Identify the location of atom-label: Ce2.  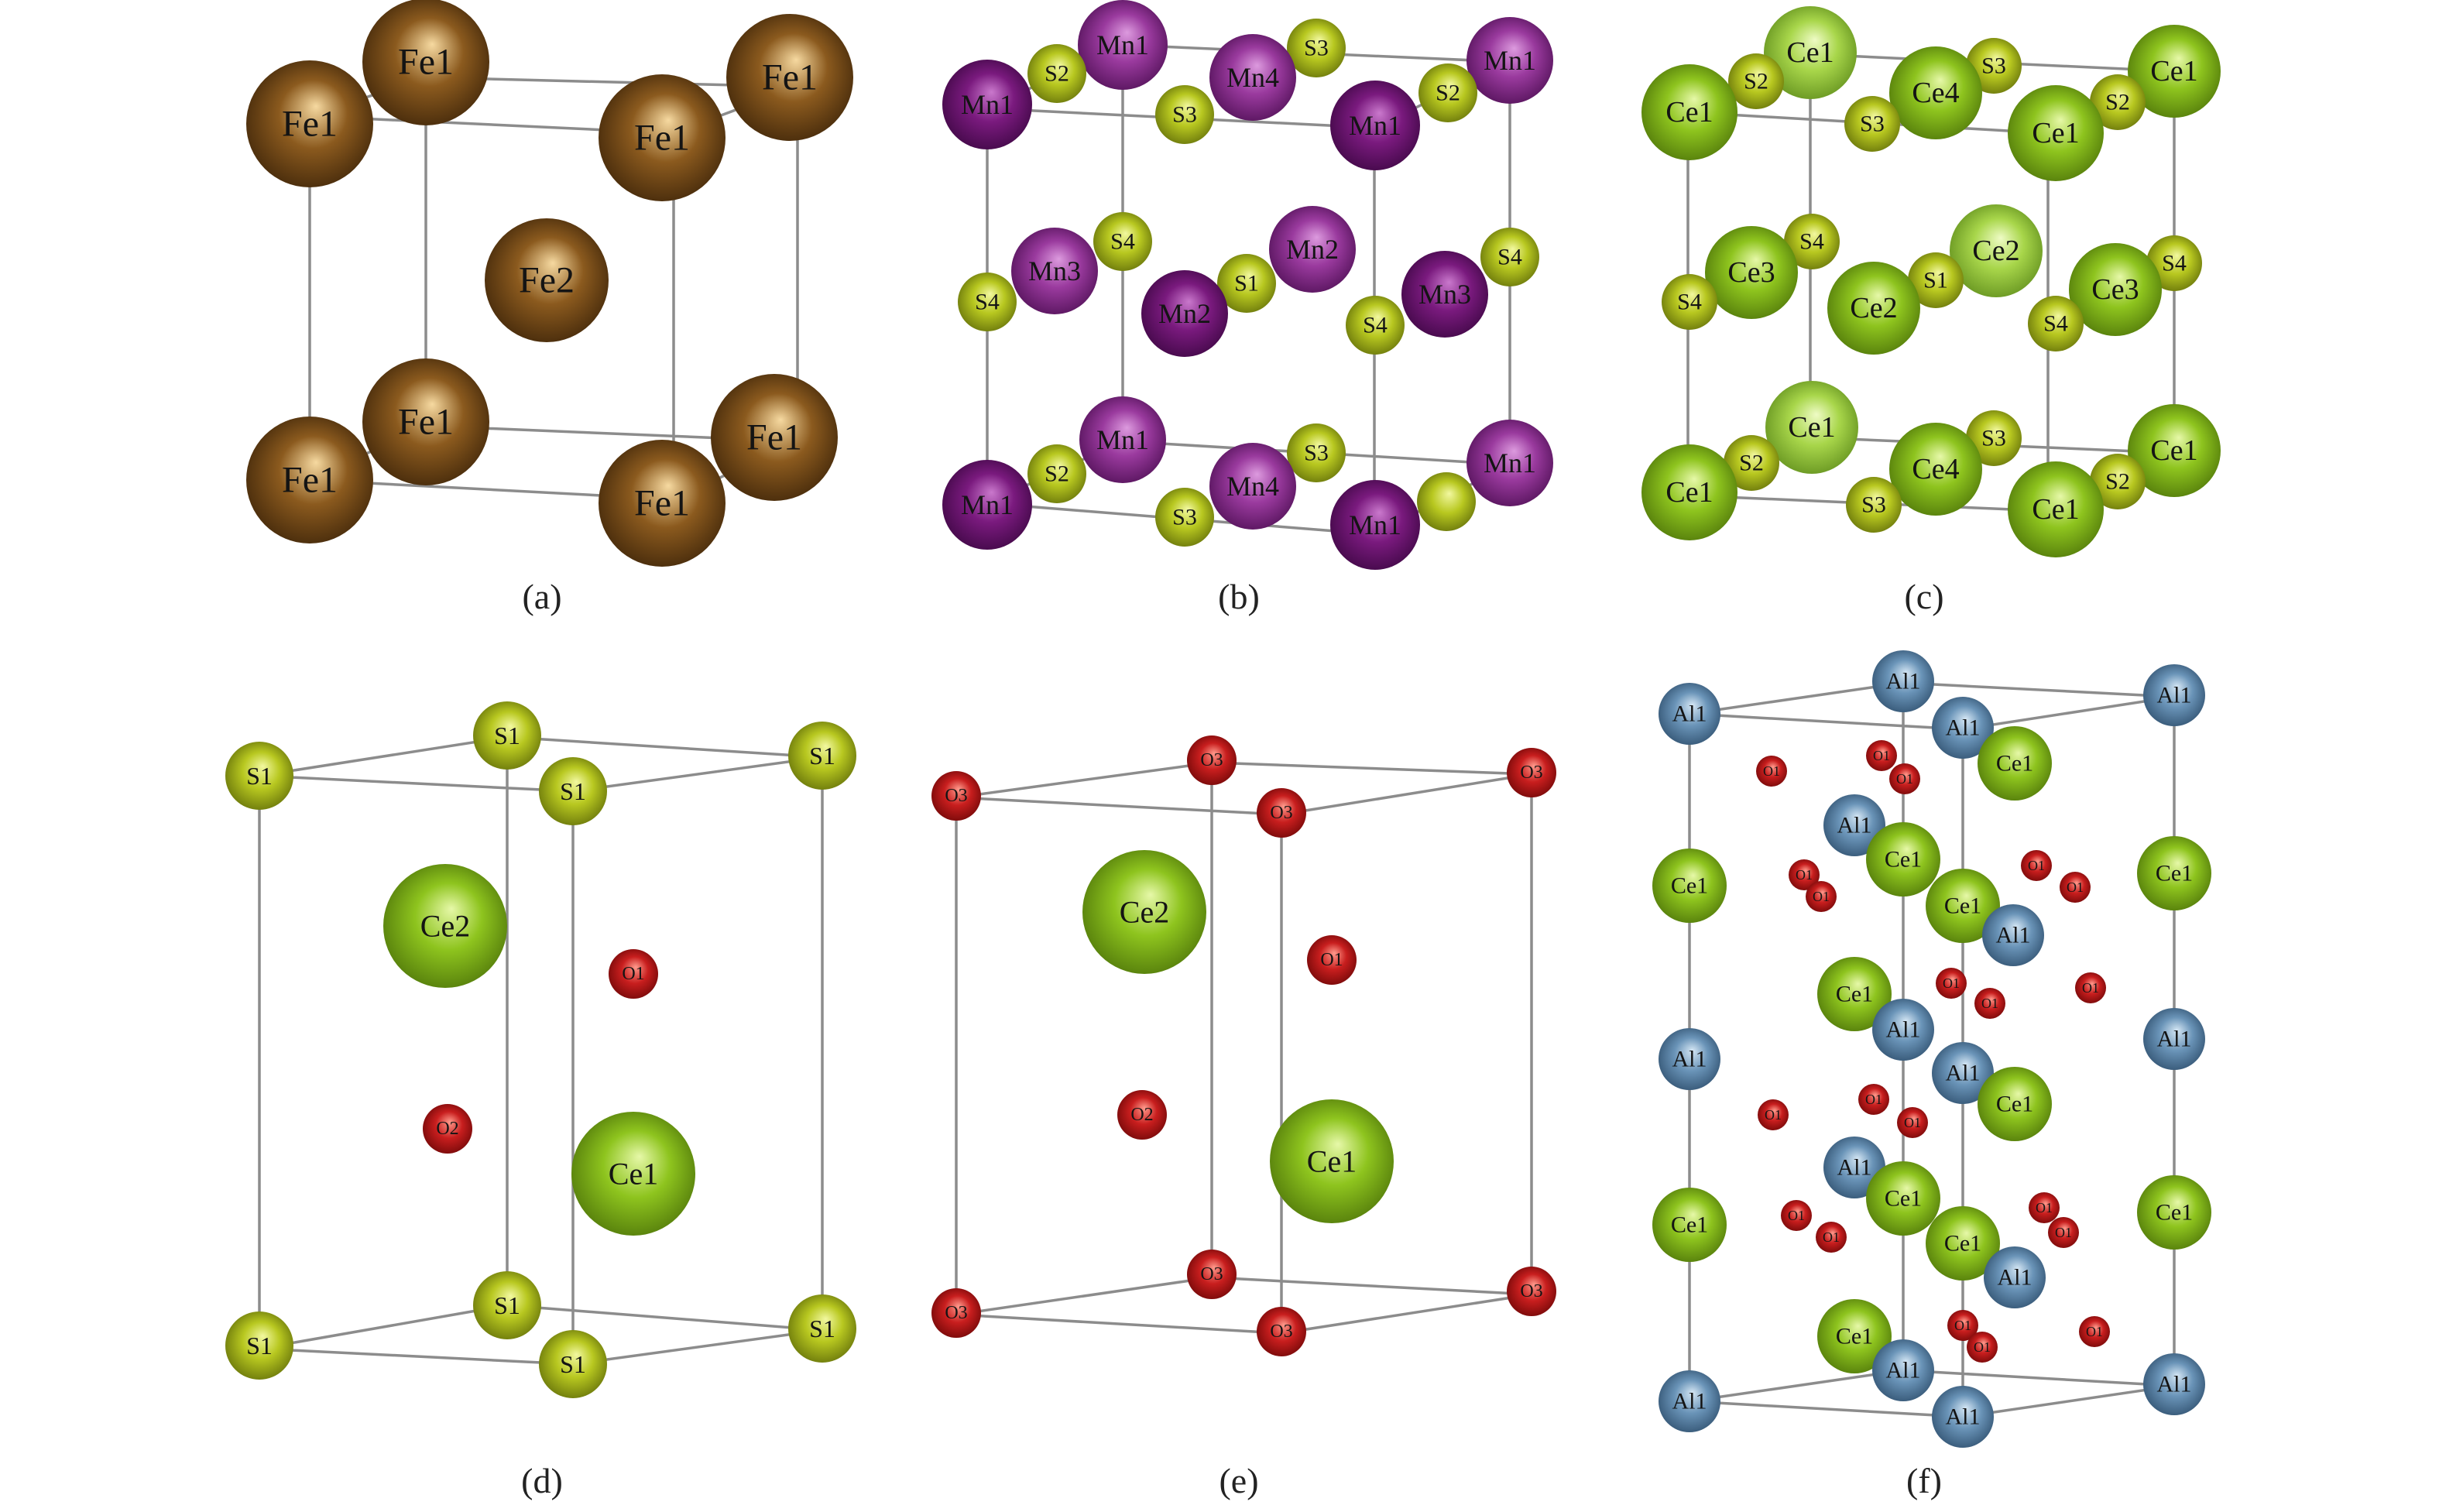
(1144, 913).